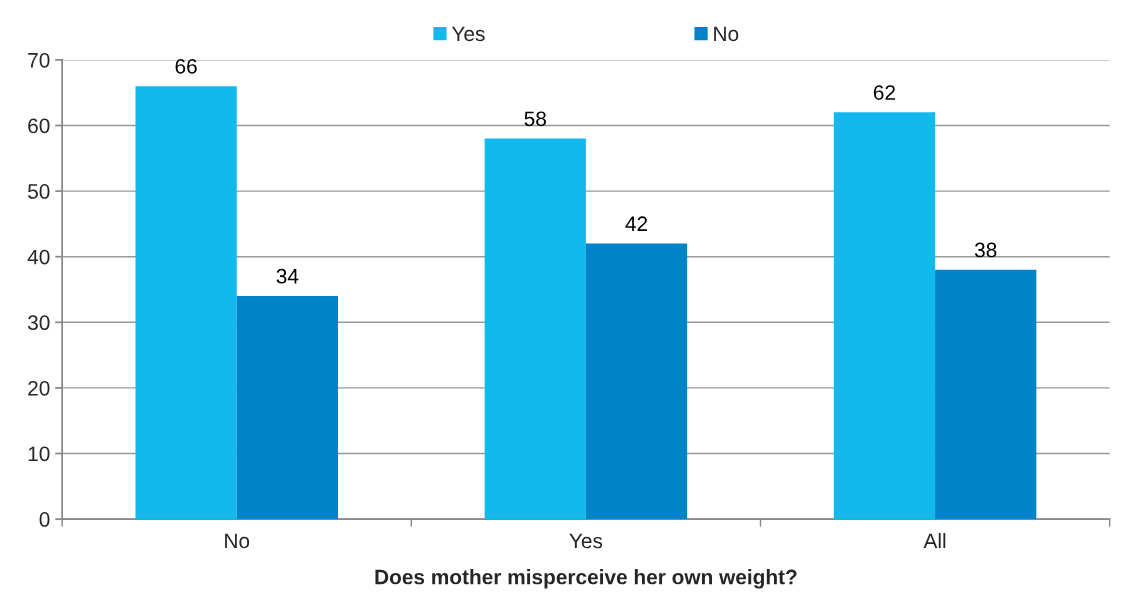  I want to click on data-label: 34, so click(287, 276).